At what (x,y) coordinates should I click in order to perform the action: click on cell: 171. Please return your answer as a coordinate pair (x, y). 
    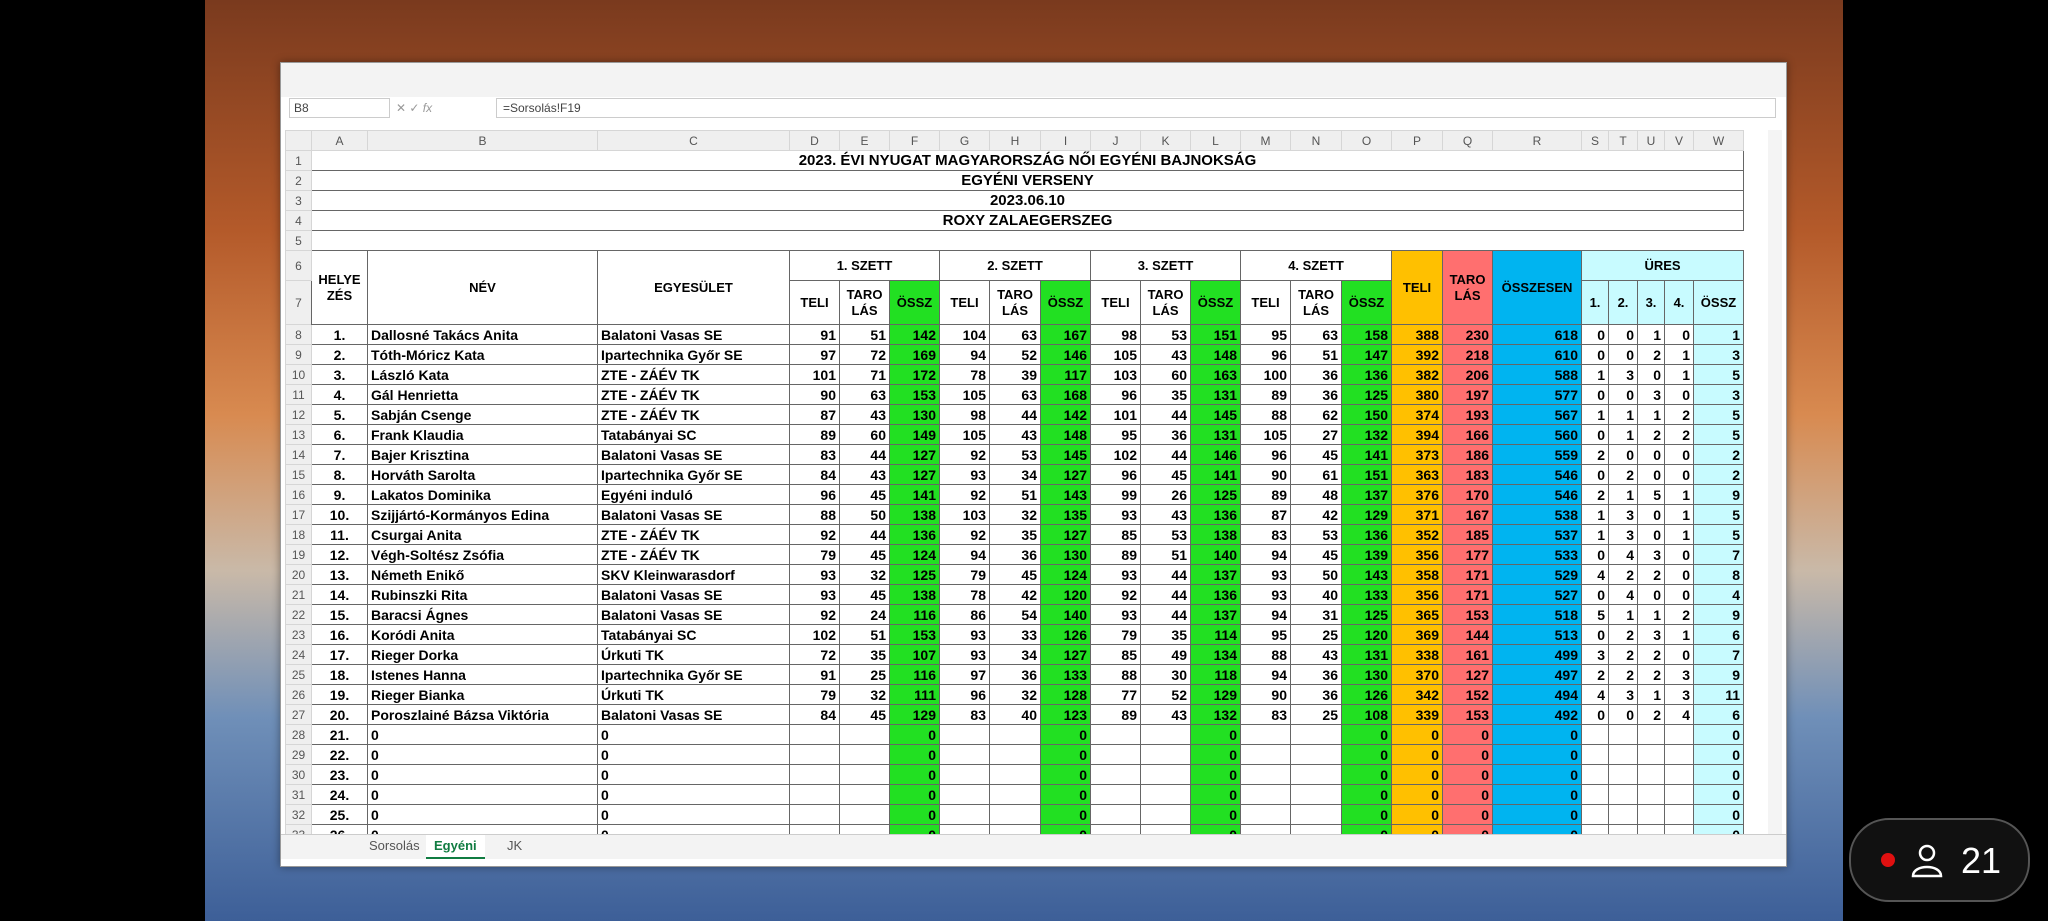
    Looking at the image, I should click on (1467, 574).